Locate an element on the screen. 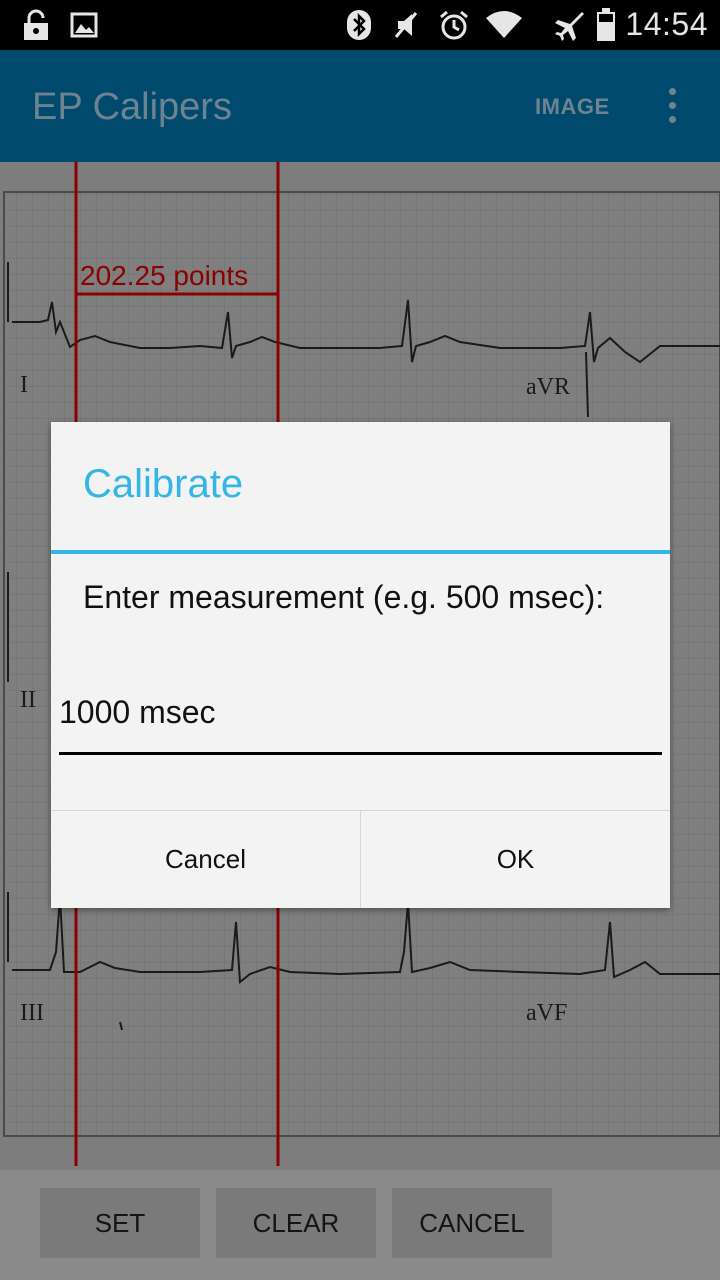 This screenshot has height=1280, width=720. dialog-ok-button: OK is located at coordinates (515, 859).